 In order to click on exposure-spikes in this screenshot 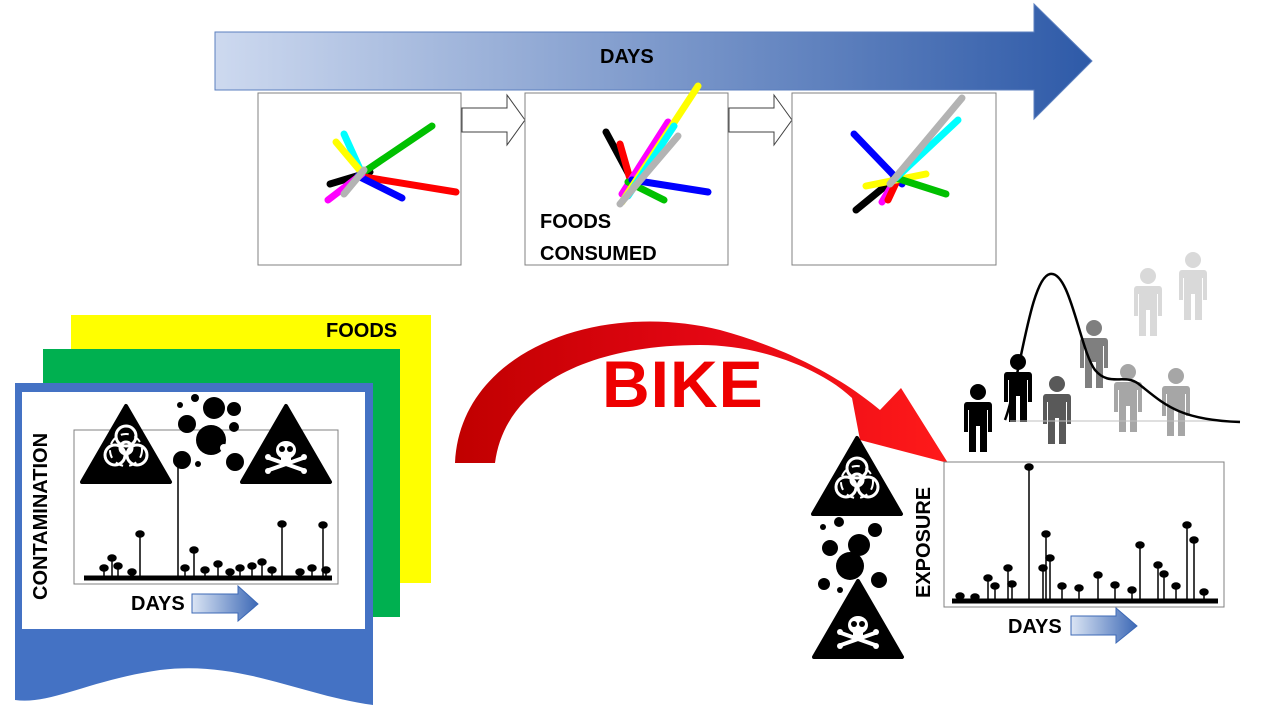, I will do `click(1085, 533)`.